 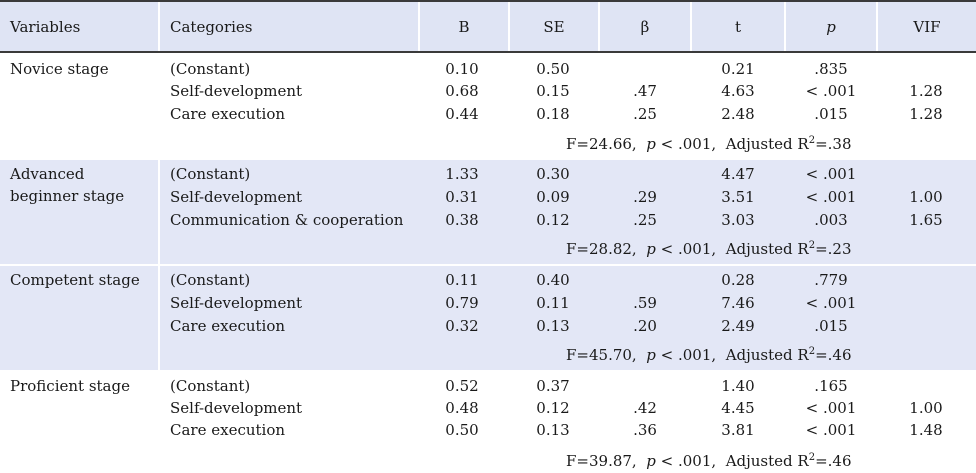 What do you see at coordinates (709, 461) in the screenshot?
I see `model-summary: F=39.87, p < .001, Adjusted R2=.46` at bounding box center [709, 461].